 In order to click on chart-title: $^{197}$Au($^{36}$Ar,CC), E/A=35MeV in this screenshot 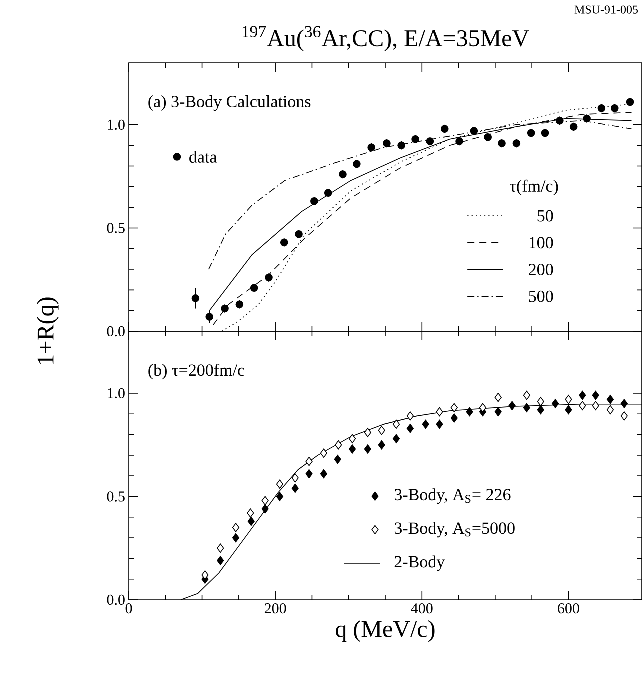, I will do `click(386, 39)`.